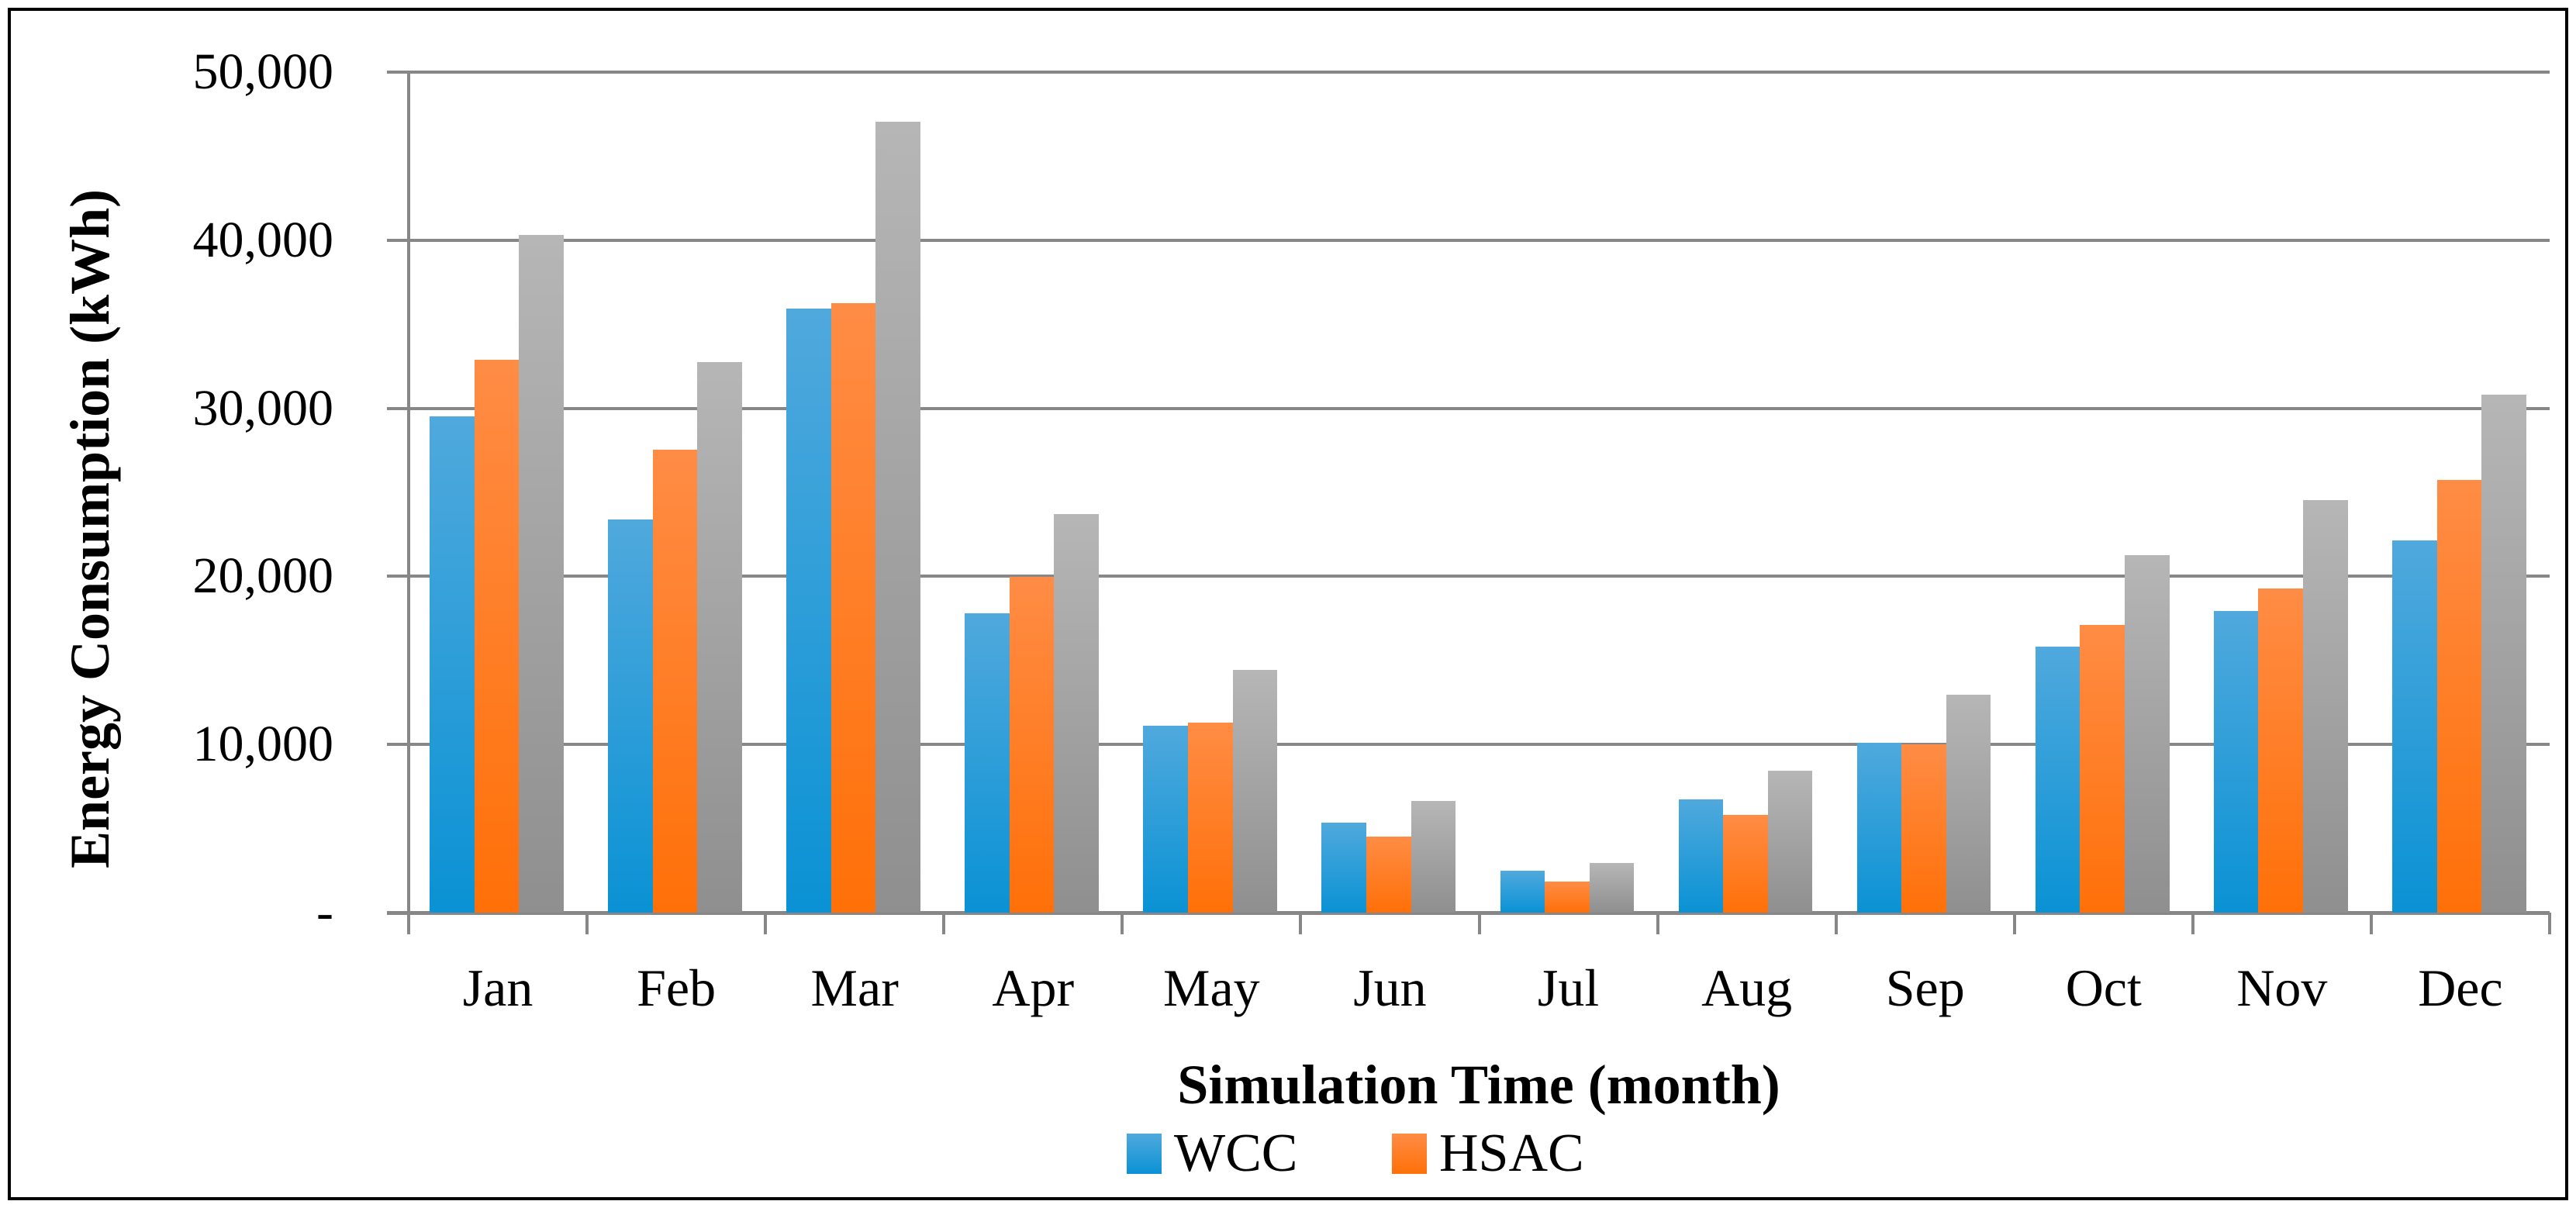 The image size is (2576, 1208). I want to click on legend-label: WCC, so click(1236, 1153).